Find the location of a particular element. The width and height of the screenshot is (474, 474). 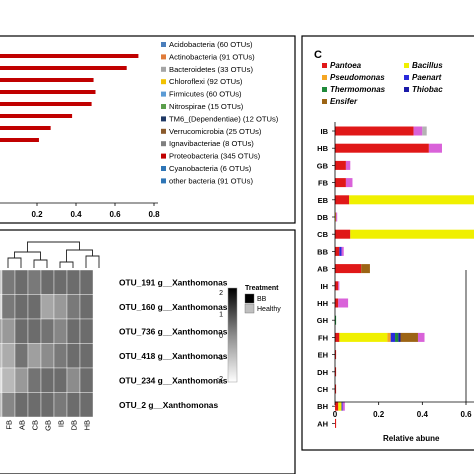

panel-c-x-axis-label: Relative abune is located at coordinates (411, 438).